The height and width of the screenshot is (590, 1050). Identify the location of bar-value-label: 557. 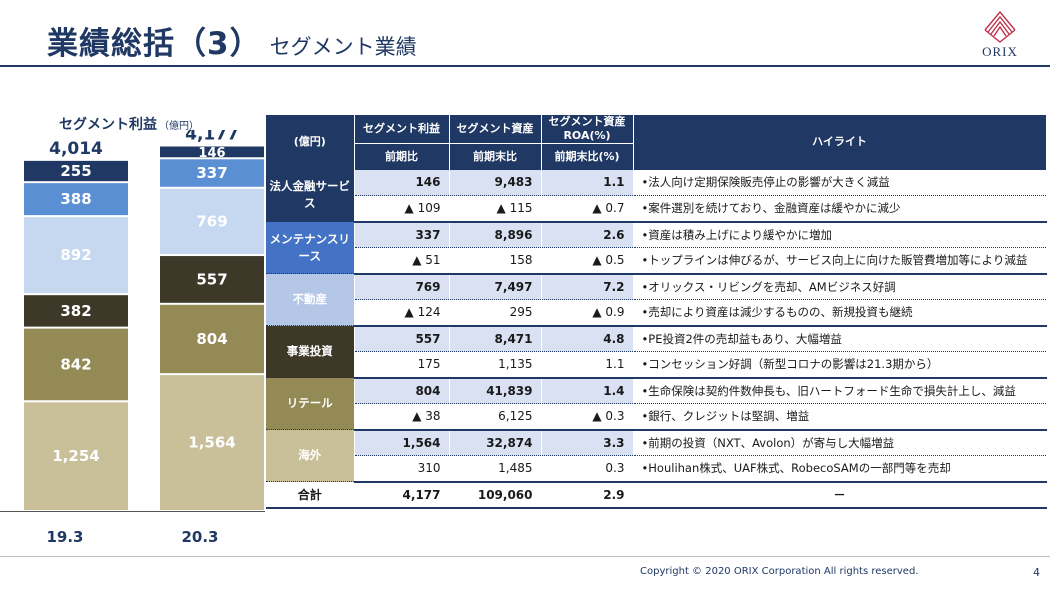
(211, 279).